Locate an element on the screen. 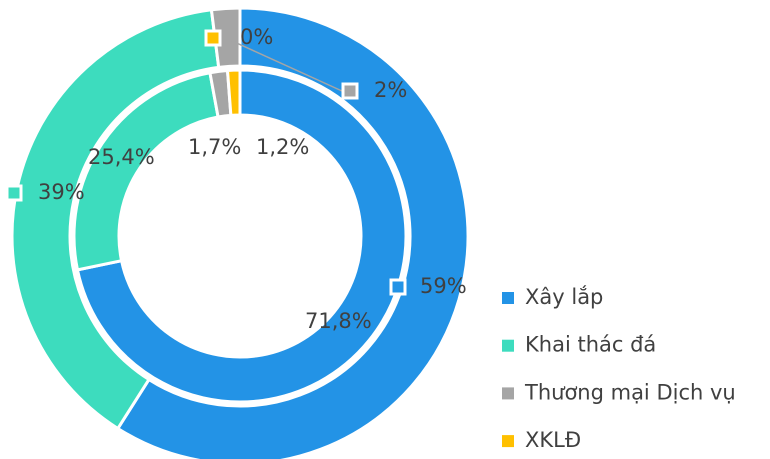  data-label: 0% is located at coordinates (256, 37).